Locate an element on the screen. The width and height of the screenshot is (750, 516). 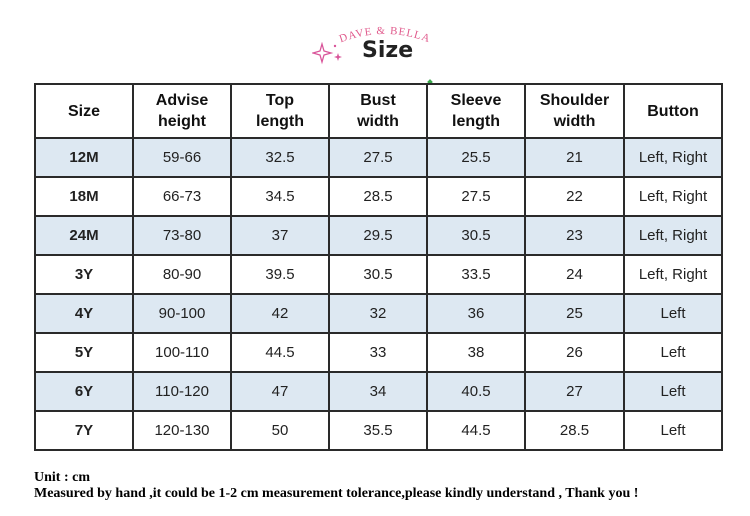
table-row: 3Y 80-90 39.5 30.5 33.5 24 Left, Right is located at coordinates (378, 274).